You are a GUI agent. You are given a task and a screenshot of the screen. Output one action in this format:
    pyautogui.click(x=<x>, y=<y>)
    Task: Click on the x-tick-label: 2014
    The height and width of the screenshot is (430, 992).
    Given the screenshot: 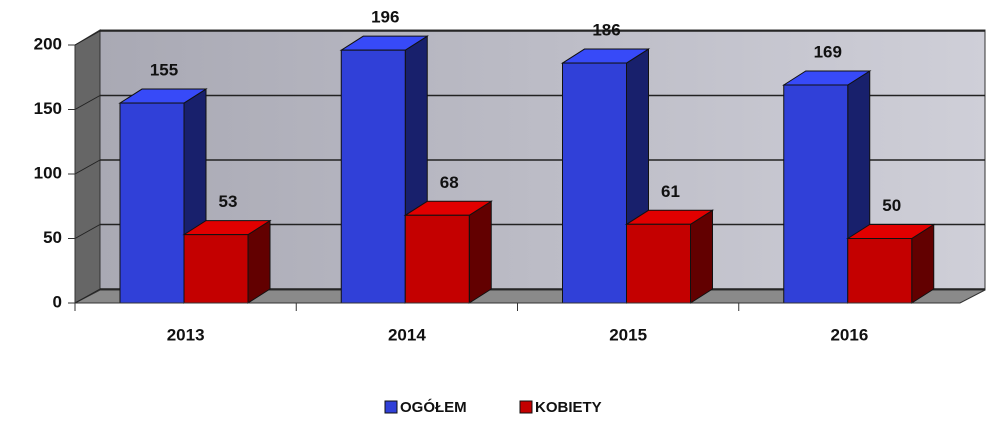 What is the action you would take?
    pyautogui.click(x=407, y=334)
    